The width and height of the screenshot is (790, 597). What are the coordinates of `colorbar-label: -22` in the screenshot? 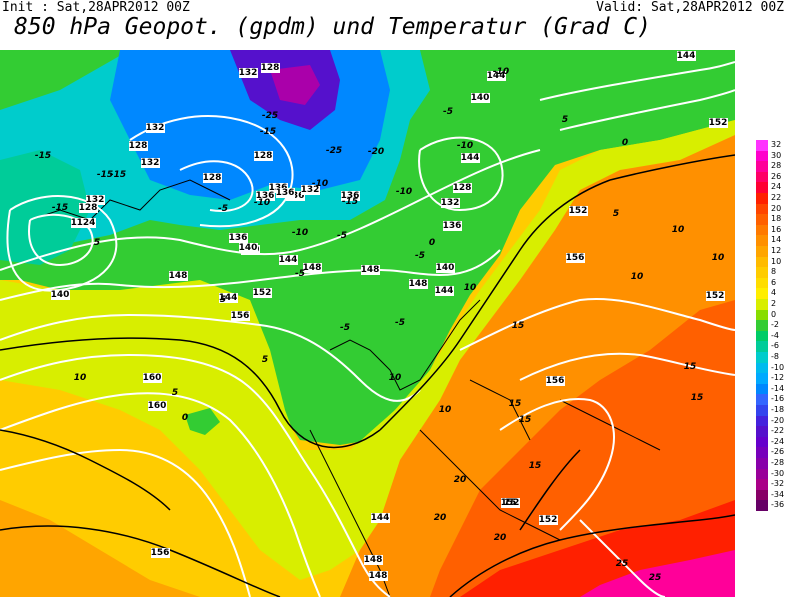 It's located at (778, 431).